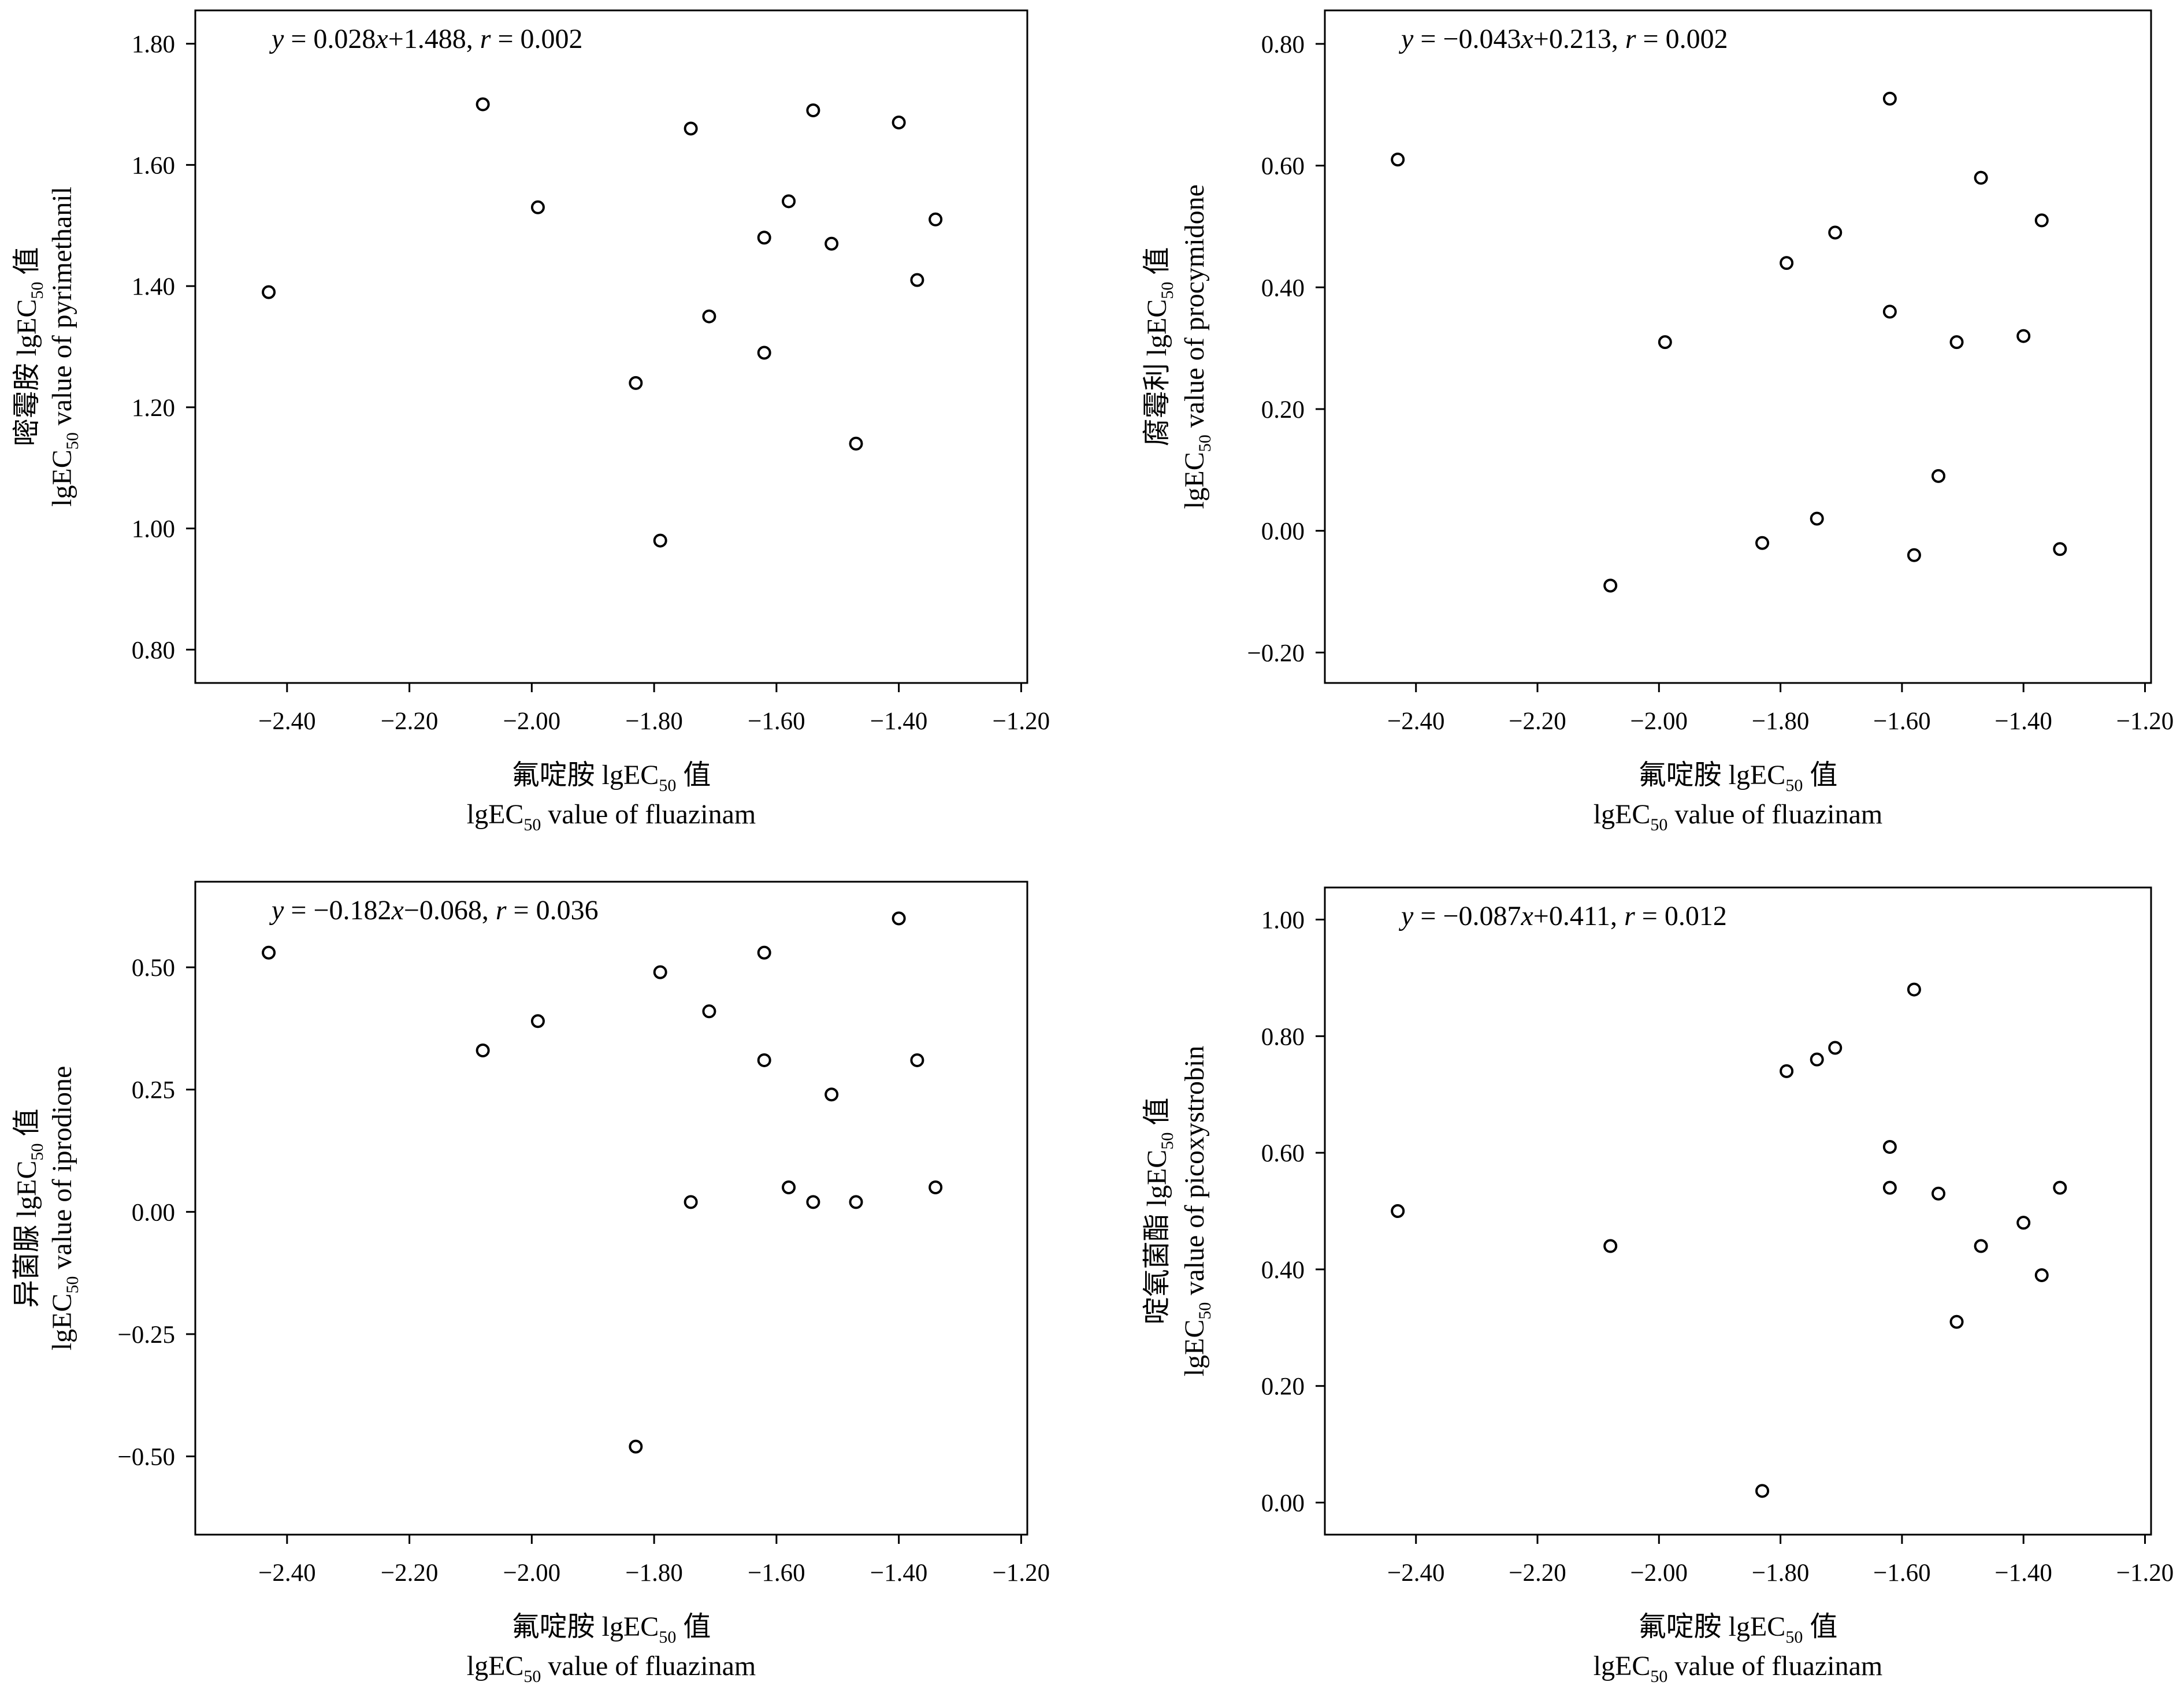 The image size is (2184, 1697). Describe the element at coordinates (1283, 1271) in the screenshot. I see `y-tick-label: 0.40` at that location.